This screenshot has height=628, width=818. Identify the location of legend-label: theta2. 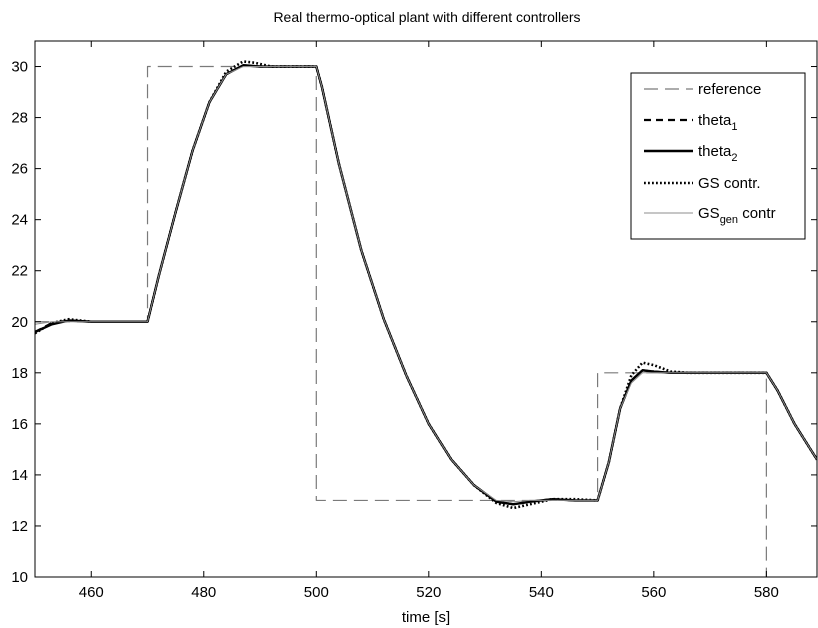
(718, 153).